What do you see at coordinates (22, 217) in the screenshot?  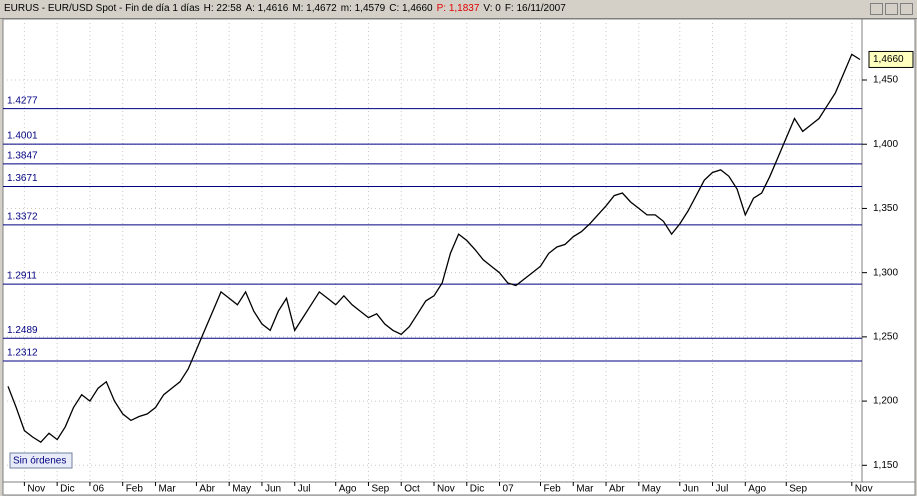 I see `level-label: 1.3372` at bounding box center [22, 217].